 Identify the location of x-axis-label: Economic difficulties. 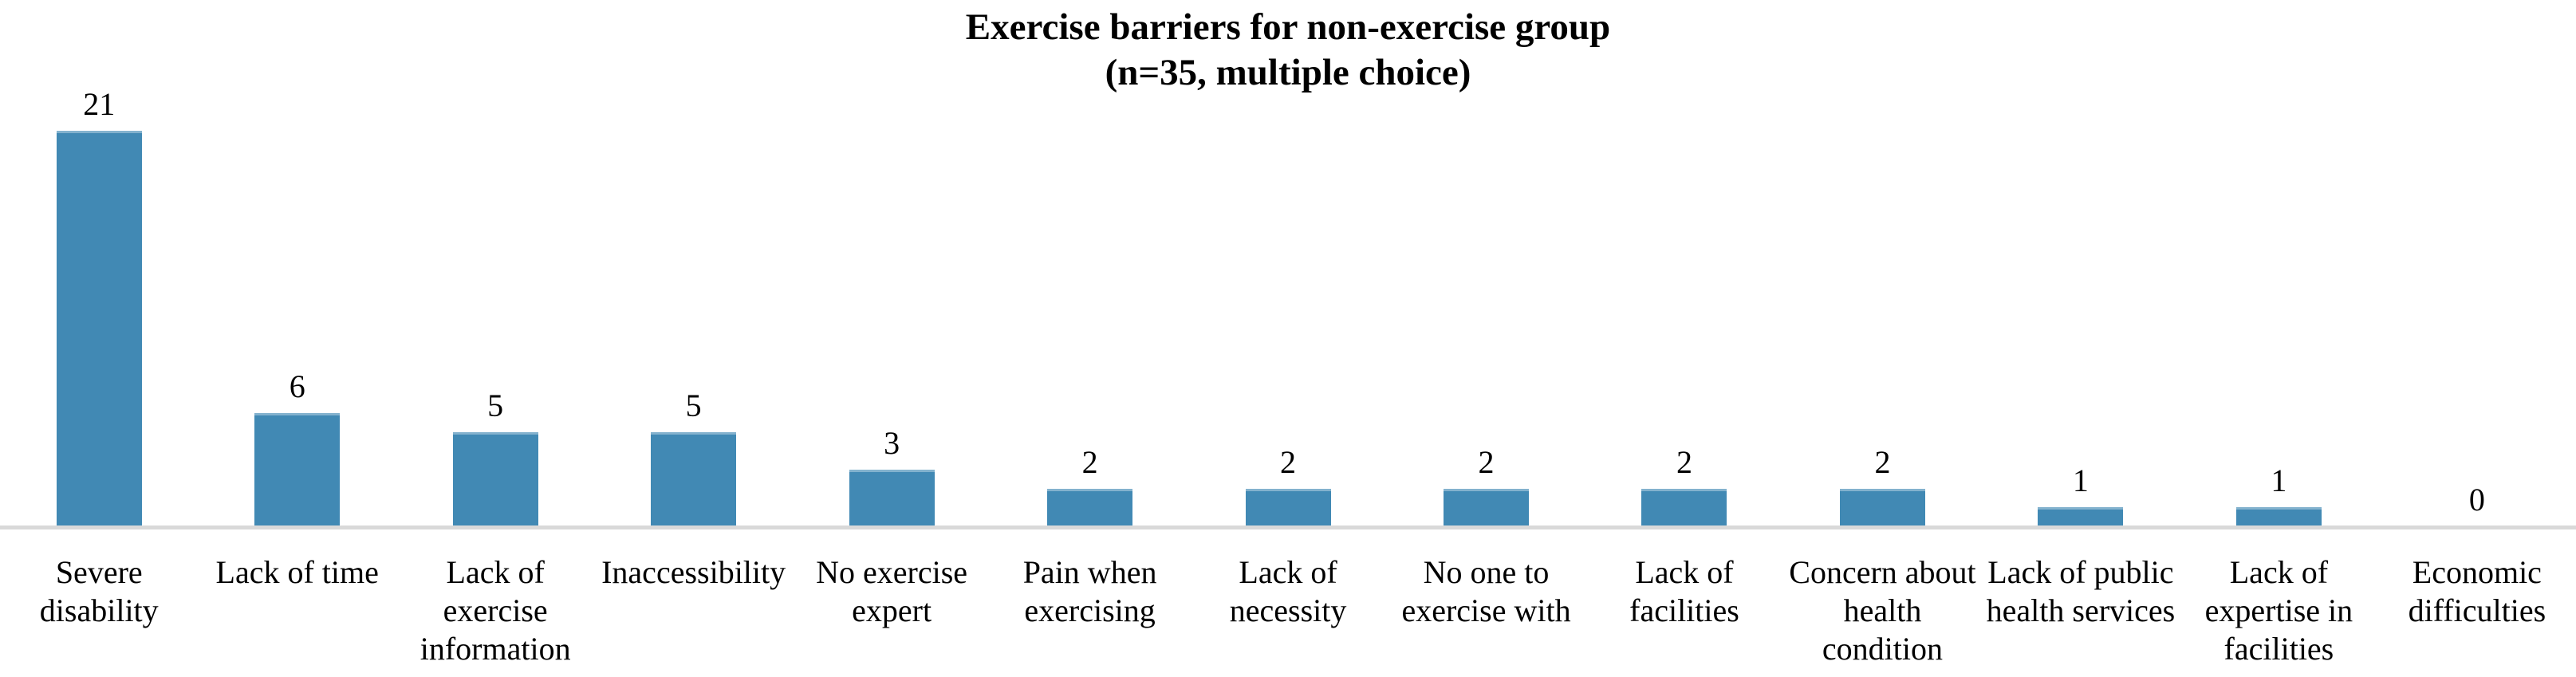
(2477, 610).